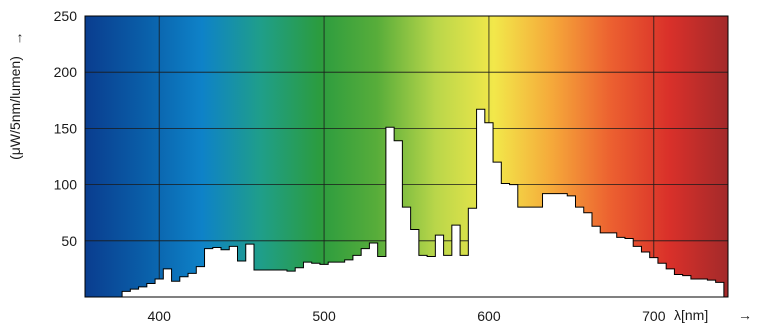 This screenshot has width=757, height=330. Describe the element at coordinates (407, 316) in the screenshot. I see `x-axis-ticks: 400 500 600 700` at that location.